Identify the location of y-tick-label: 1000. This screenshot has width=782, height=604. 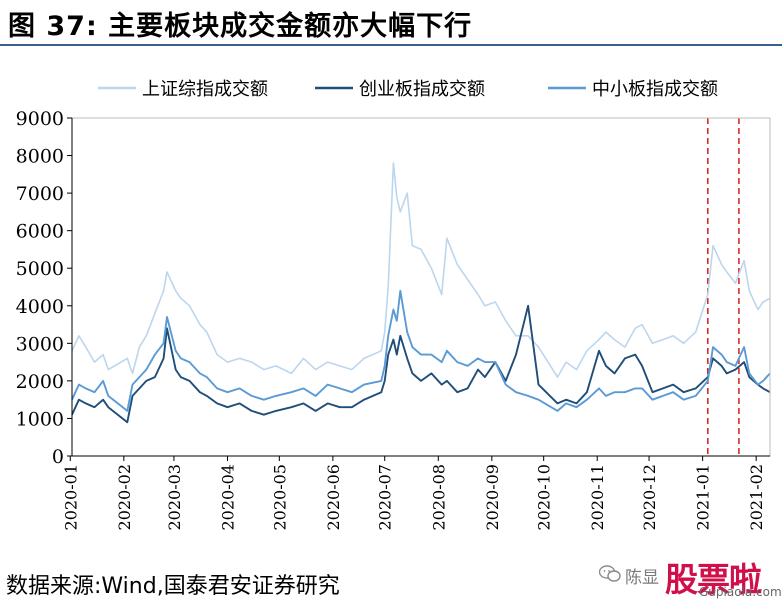
(40, 419).